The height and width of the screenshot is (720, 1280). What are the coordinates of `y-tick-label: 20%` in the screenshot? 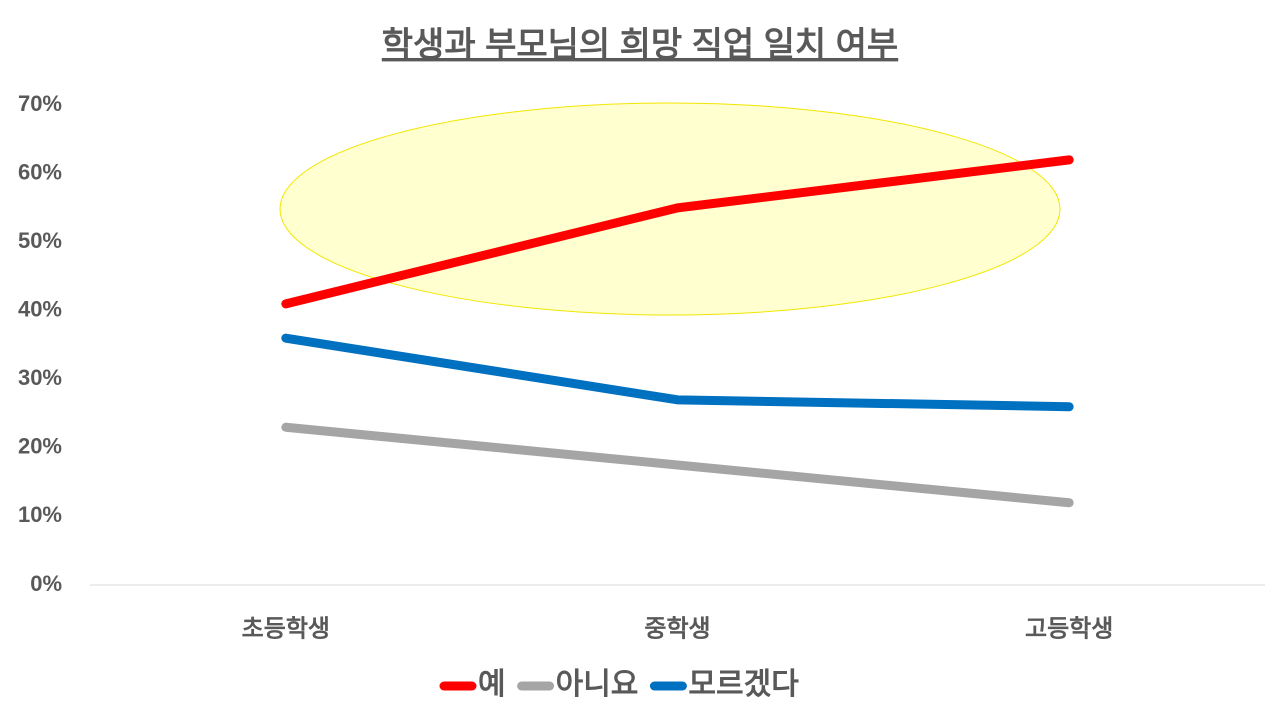 It's located at (40, 446).